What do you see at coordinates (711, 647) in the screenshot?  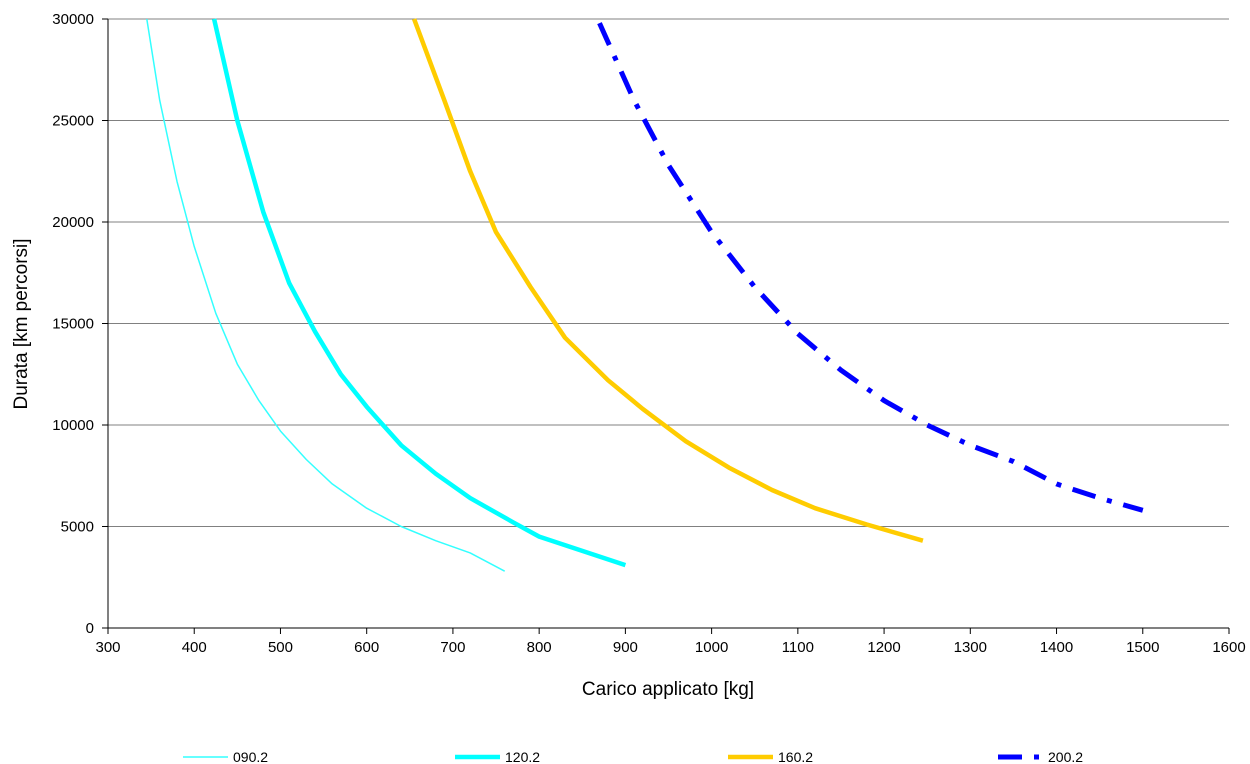 I see `x-tick-label: 1000` at bounding box center [711, 647].